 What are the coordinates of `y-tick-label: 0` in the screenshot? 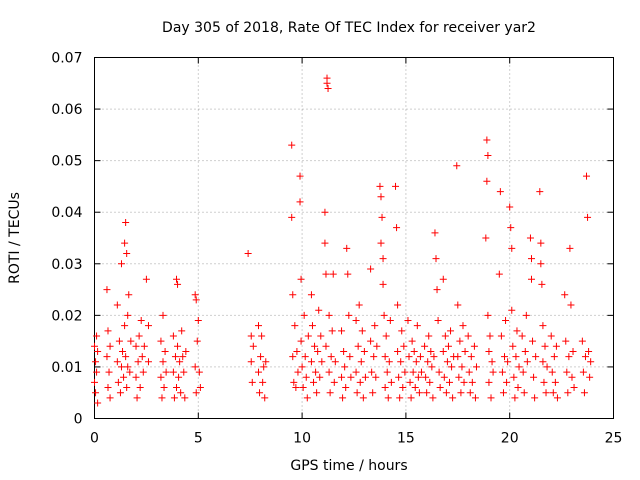 It's located at (78, 420).